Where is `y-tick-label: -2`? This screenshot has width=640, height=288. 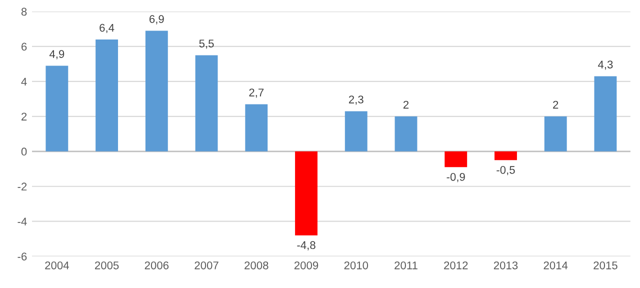
y-tick-label: -2 is located at coordinates (22, 186).